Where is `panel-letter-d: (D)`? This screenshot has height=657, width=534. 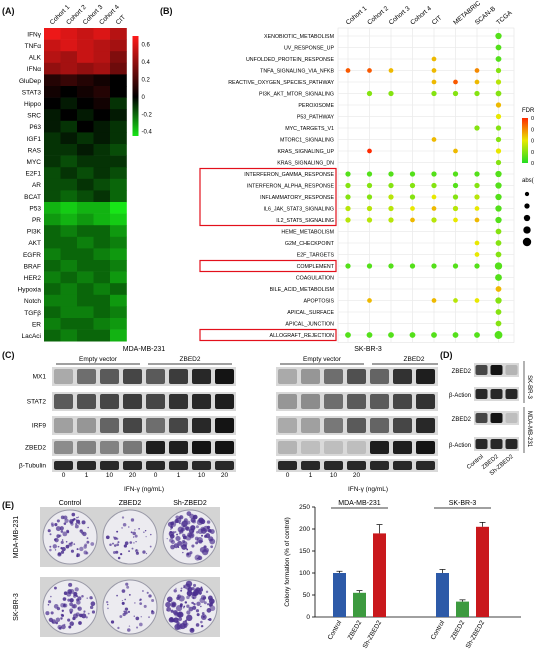 panel-letter-d: (D) is located at coordinates (446, 355).